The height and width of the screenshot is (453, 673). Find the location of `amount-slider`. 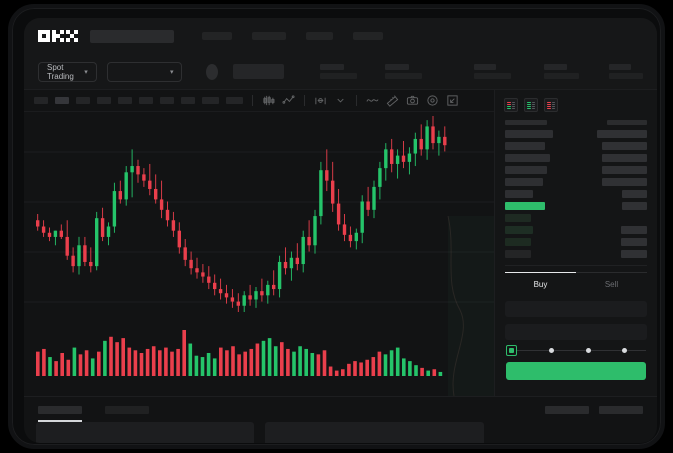

amount-slider is located at coordinates (576, 348).